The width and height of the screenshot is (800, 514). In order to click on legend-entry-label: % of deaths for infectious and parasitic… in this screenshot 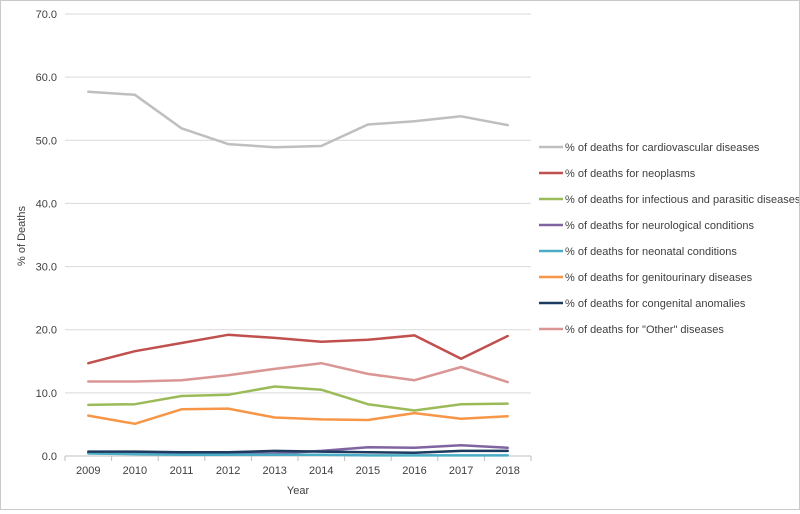, I will do `click(682, 200)`.